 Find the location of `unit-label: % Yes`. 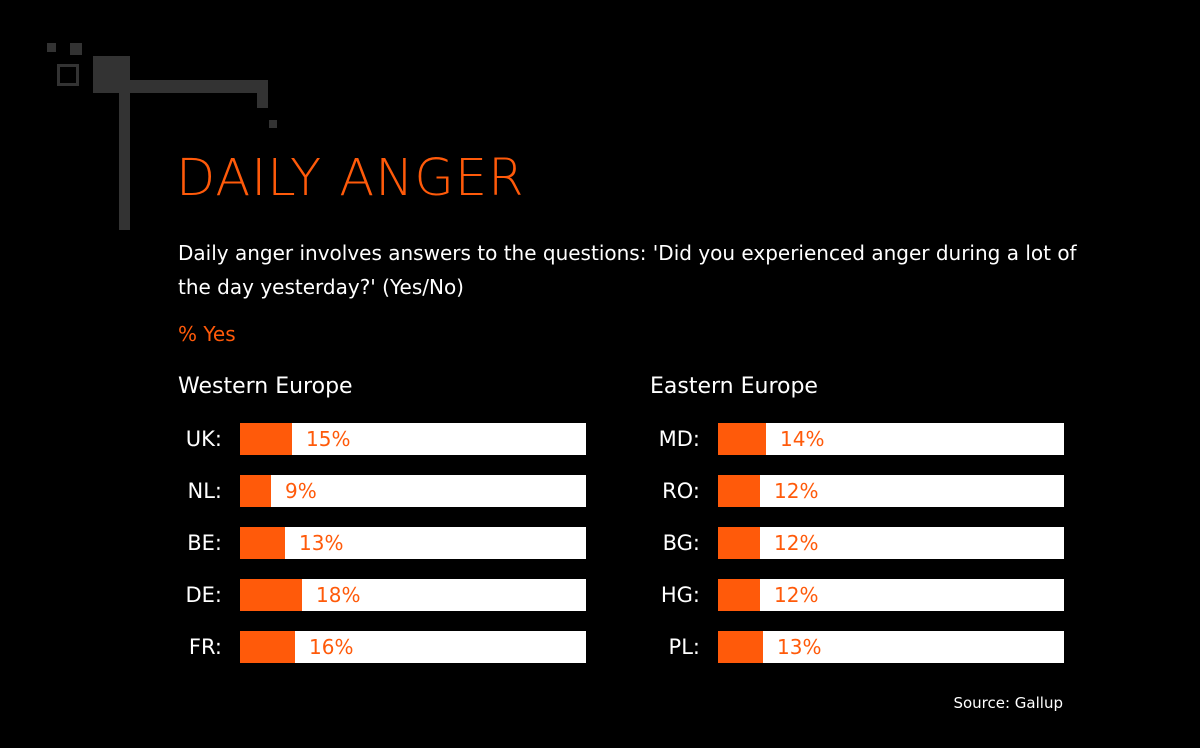

unit-label: % Yes is located at coordinates (207, 334).